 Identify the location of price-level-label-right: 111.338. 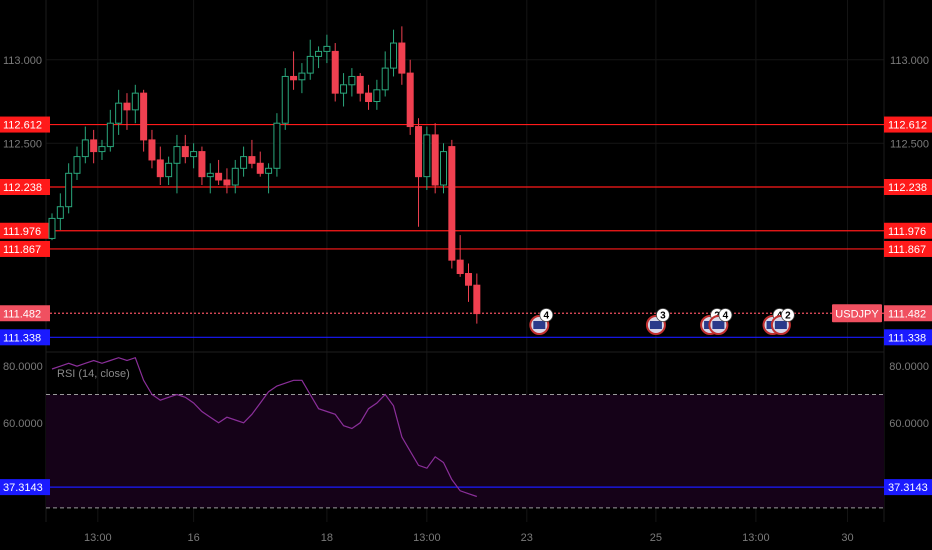
(907, 338).